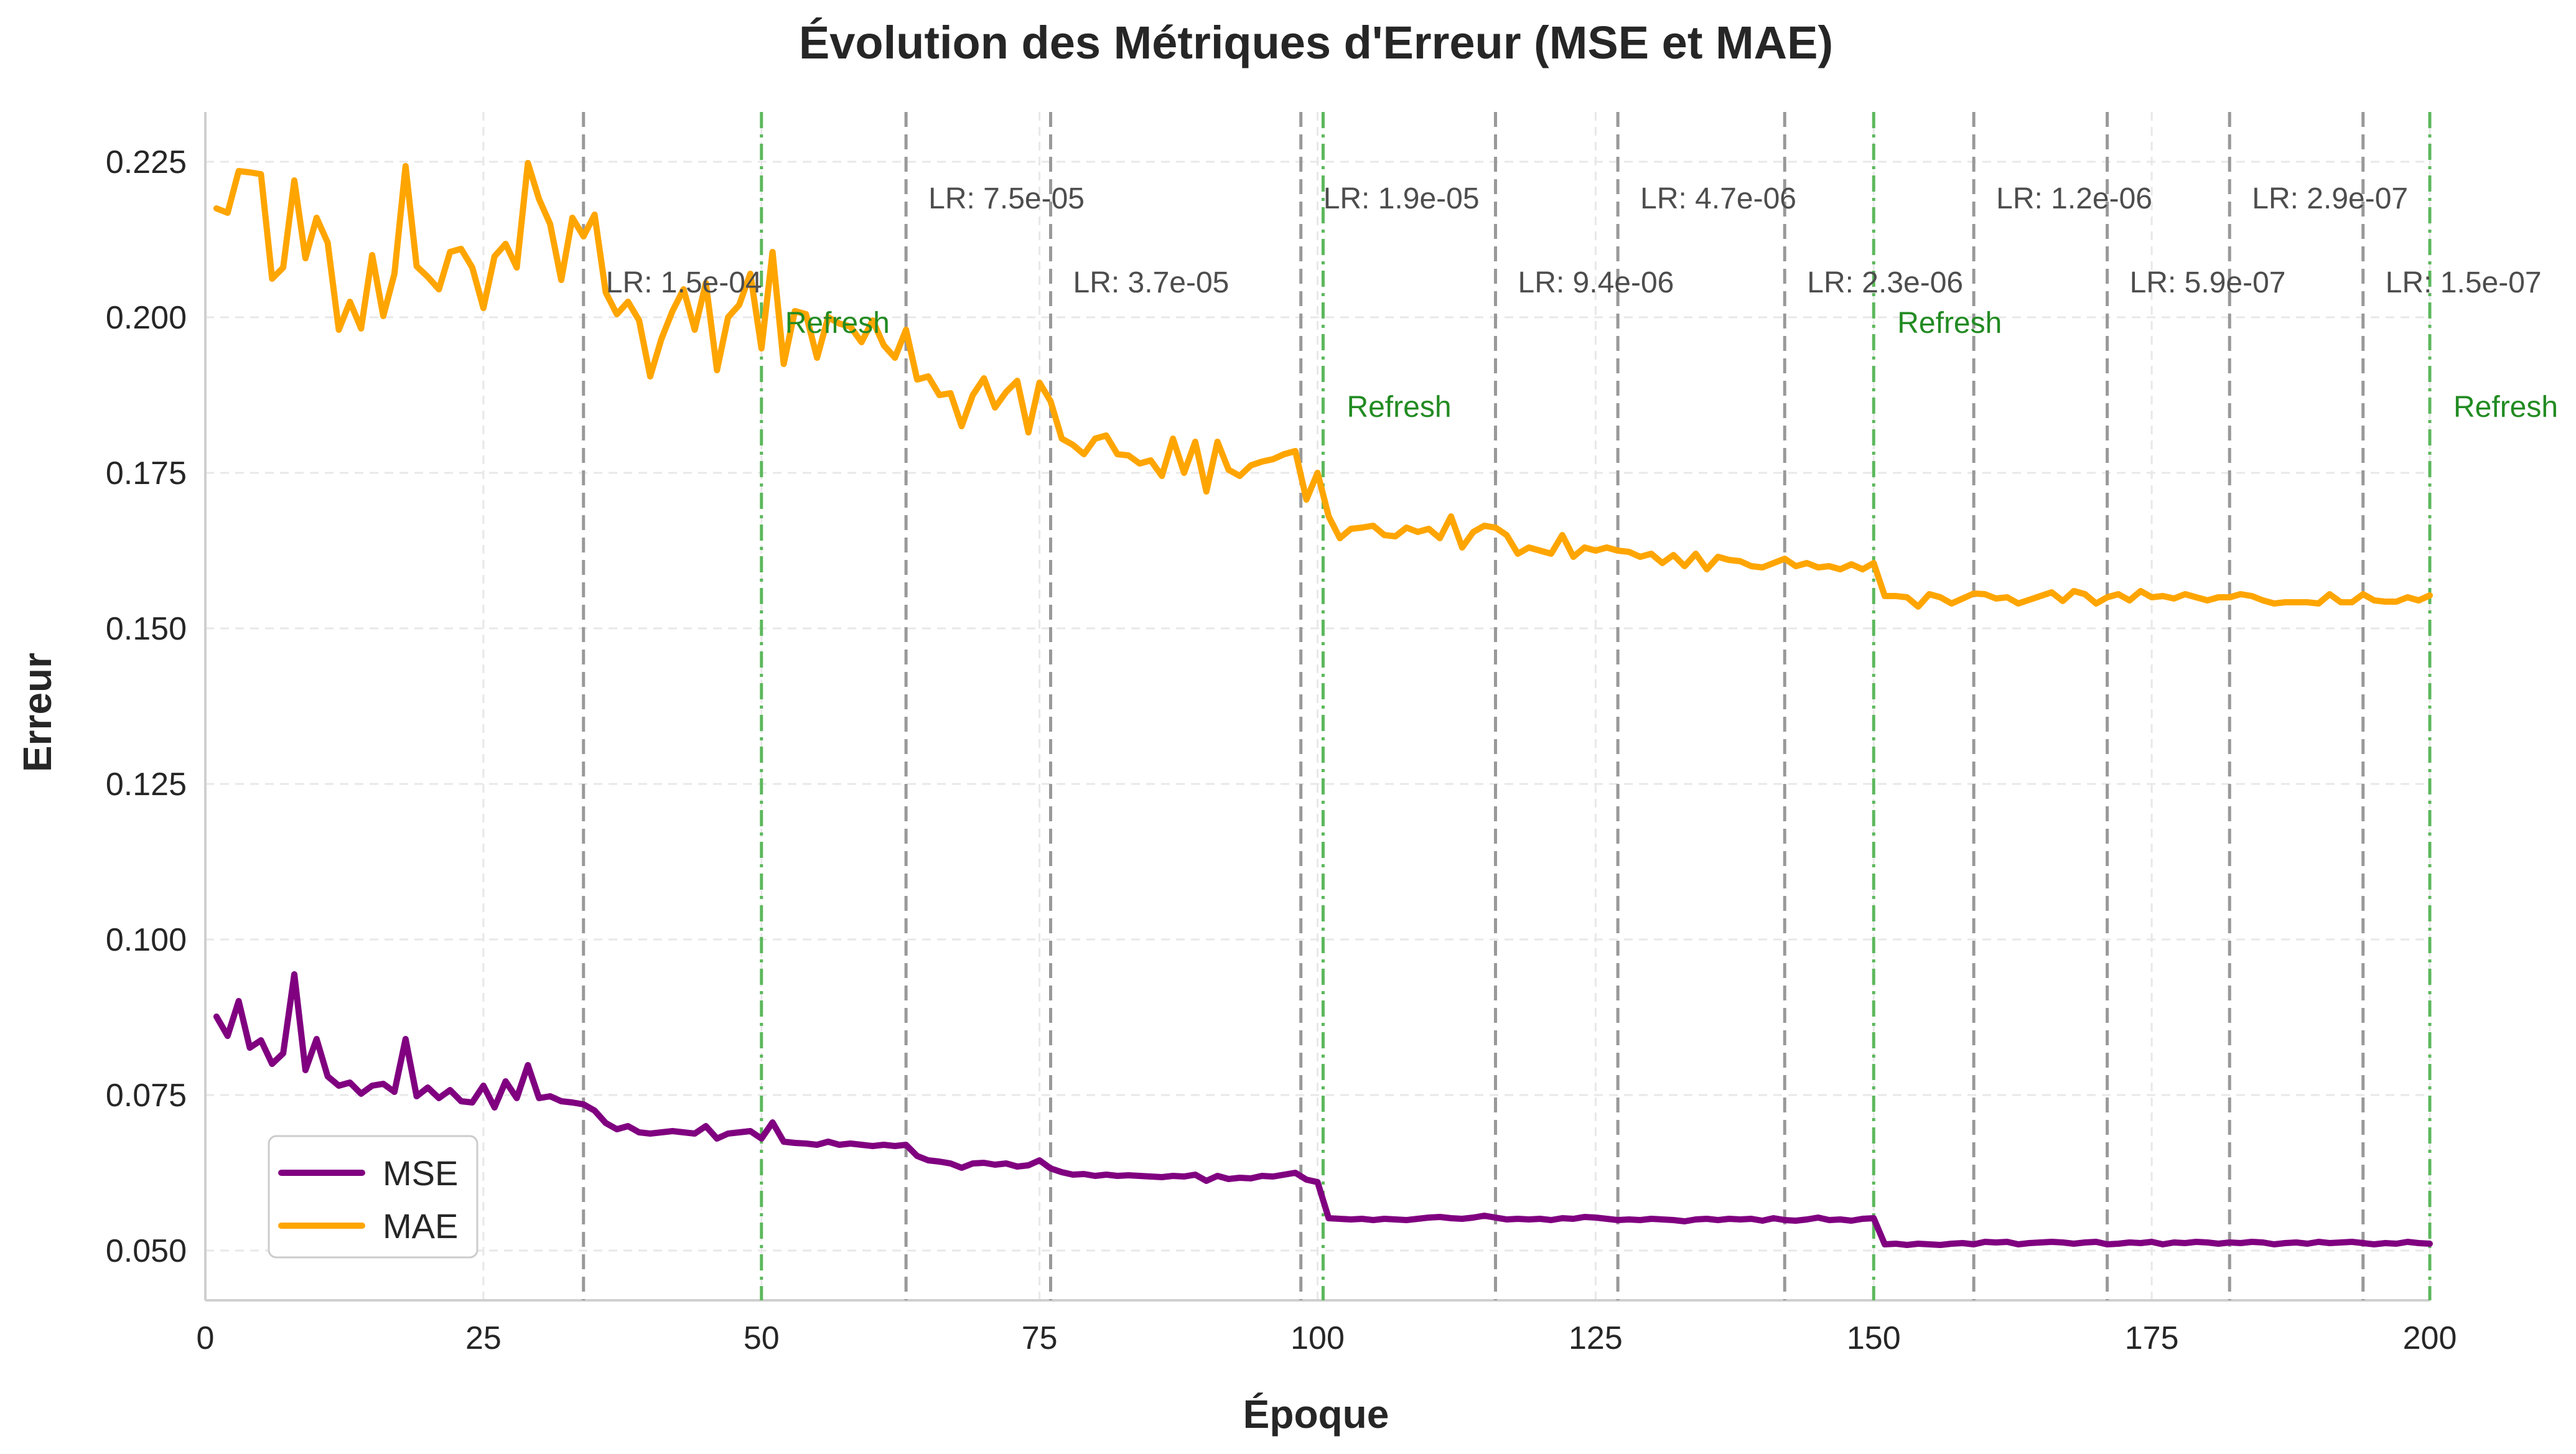  What do you see at coordinates (1874, 1338) in the screenshot?
I see `x-tick-label: 150` at bounding box center [1874, 1338].